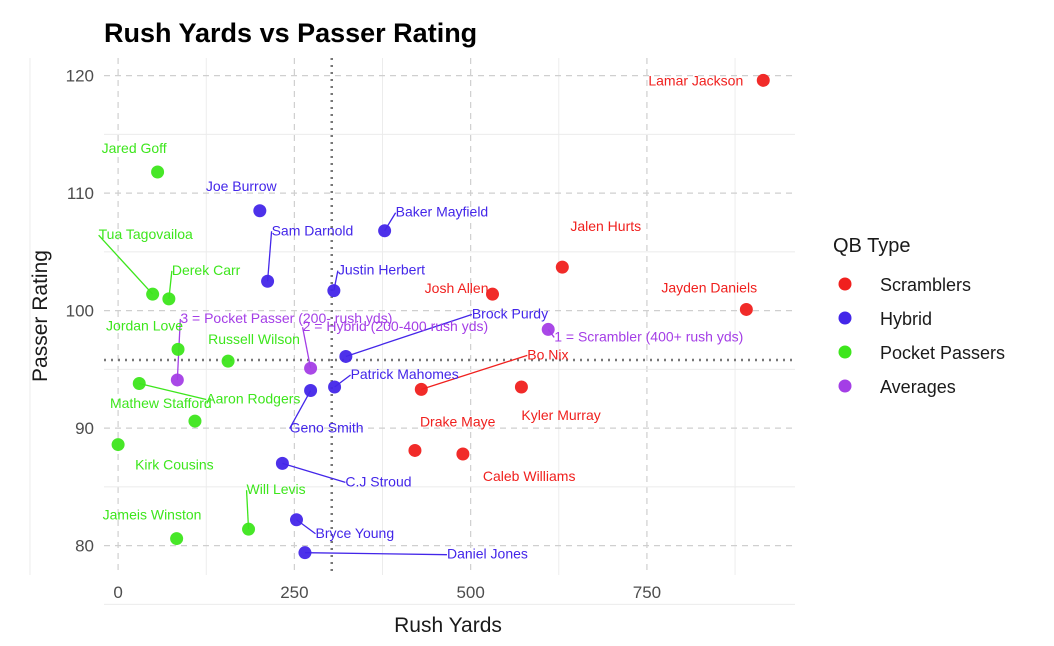 This screenshot has width=1054, height=646. What do you see at coordinates (378, 481) in the screenshot?
I see `point-label: C.J Stroud` at bounding box center [378, 481].